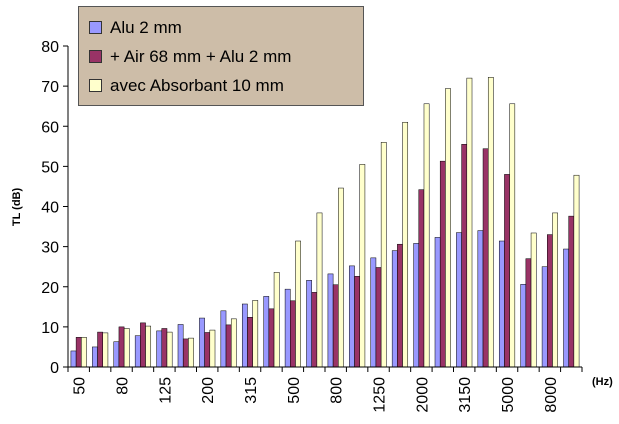 The width and height of the screenshot is (619, 424). Describe the element at coordinates (226, 27) in the screenshot. I see `legend-item-alu: Alu 2 mm` at that location.